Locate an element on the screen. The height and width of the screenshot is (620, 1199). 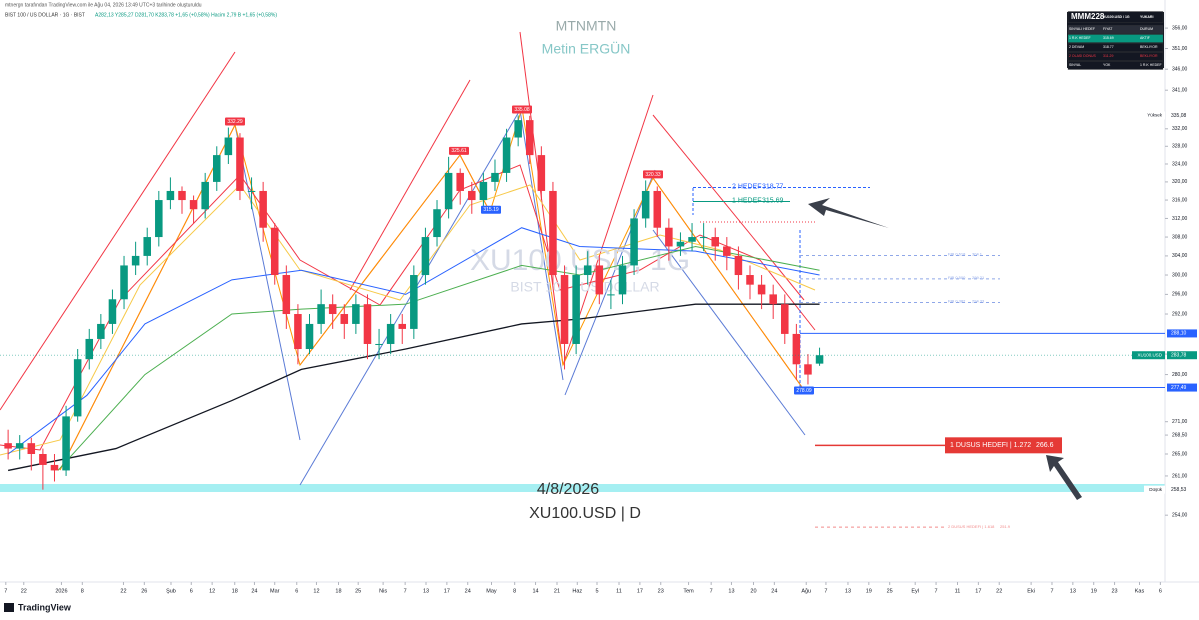
peak-label: 332.29 is located at coordinates (235, 122).